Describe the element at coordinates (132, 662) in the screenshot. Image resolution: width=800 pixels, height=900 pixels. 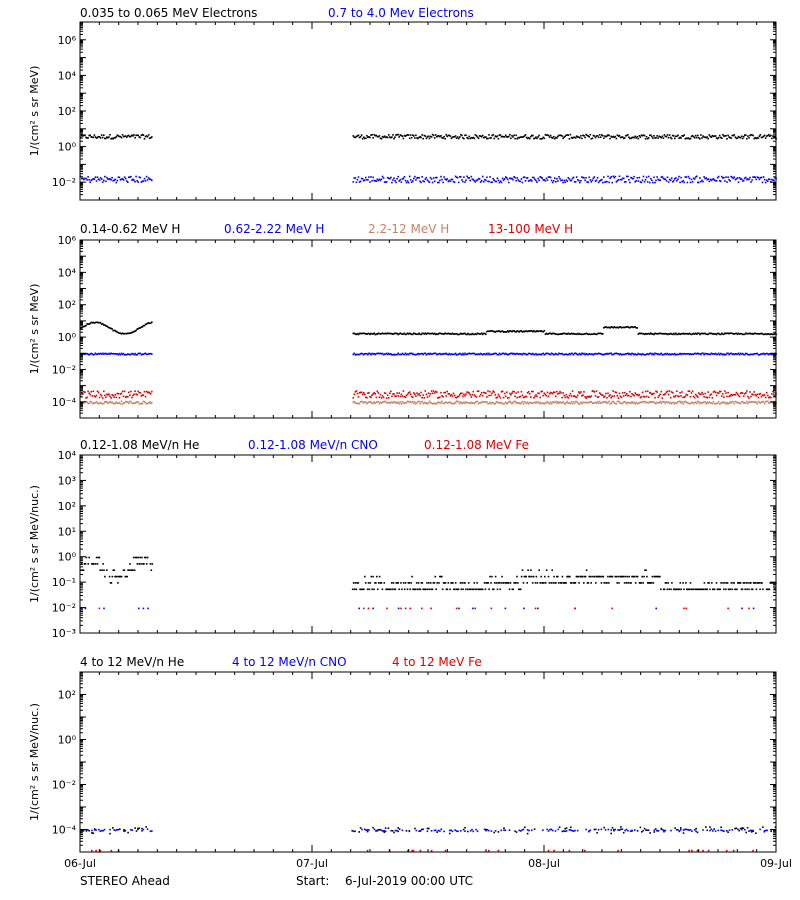
I see `series-legend-4-1: 4 to 12 MeV/n He` at that location.